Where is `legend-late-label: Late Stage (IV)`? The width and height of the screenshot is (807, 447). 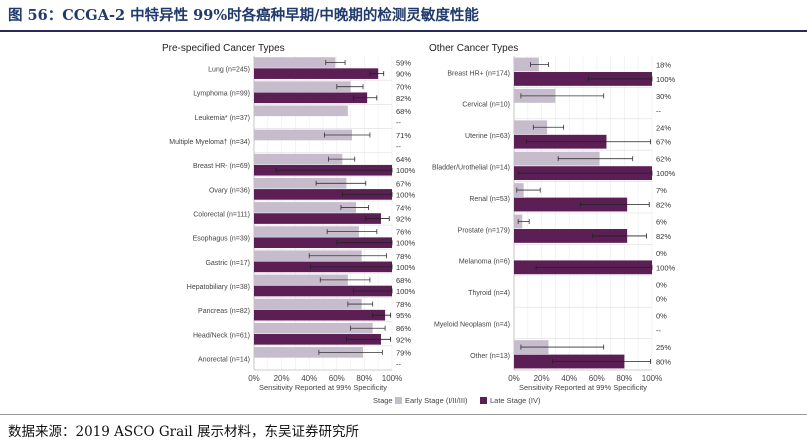
legend-late-label: Late Stage (IV) is located at coordinates (515, 400).